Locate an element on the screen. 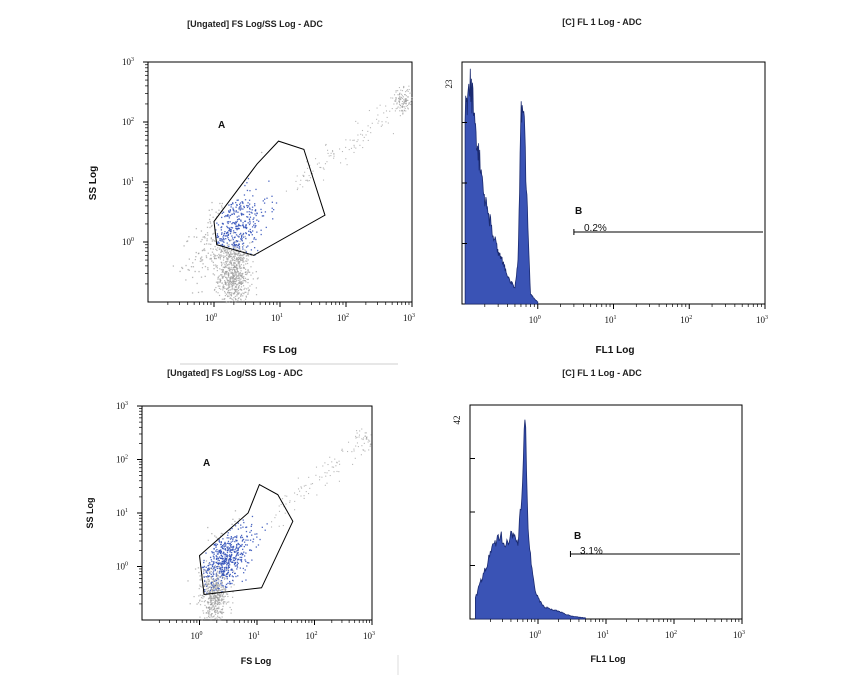  y-max-label: 23 is located at coordinates (449, 84).